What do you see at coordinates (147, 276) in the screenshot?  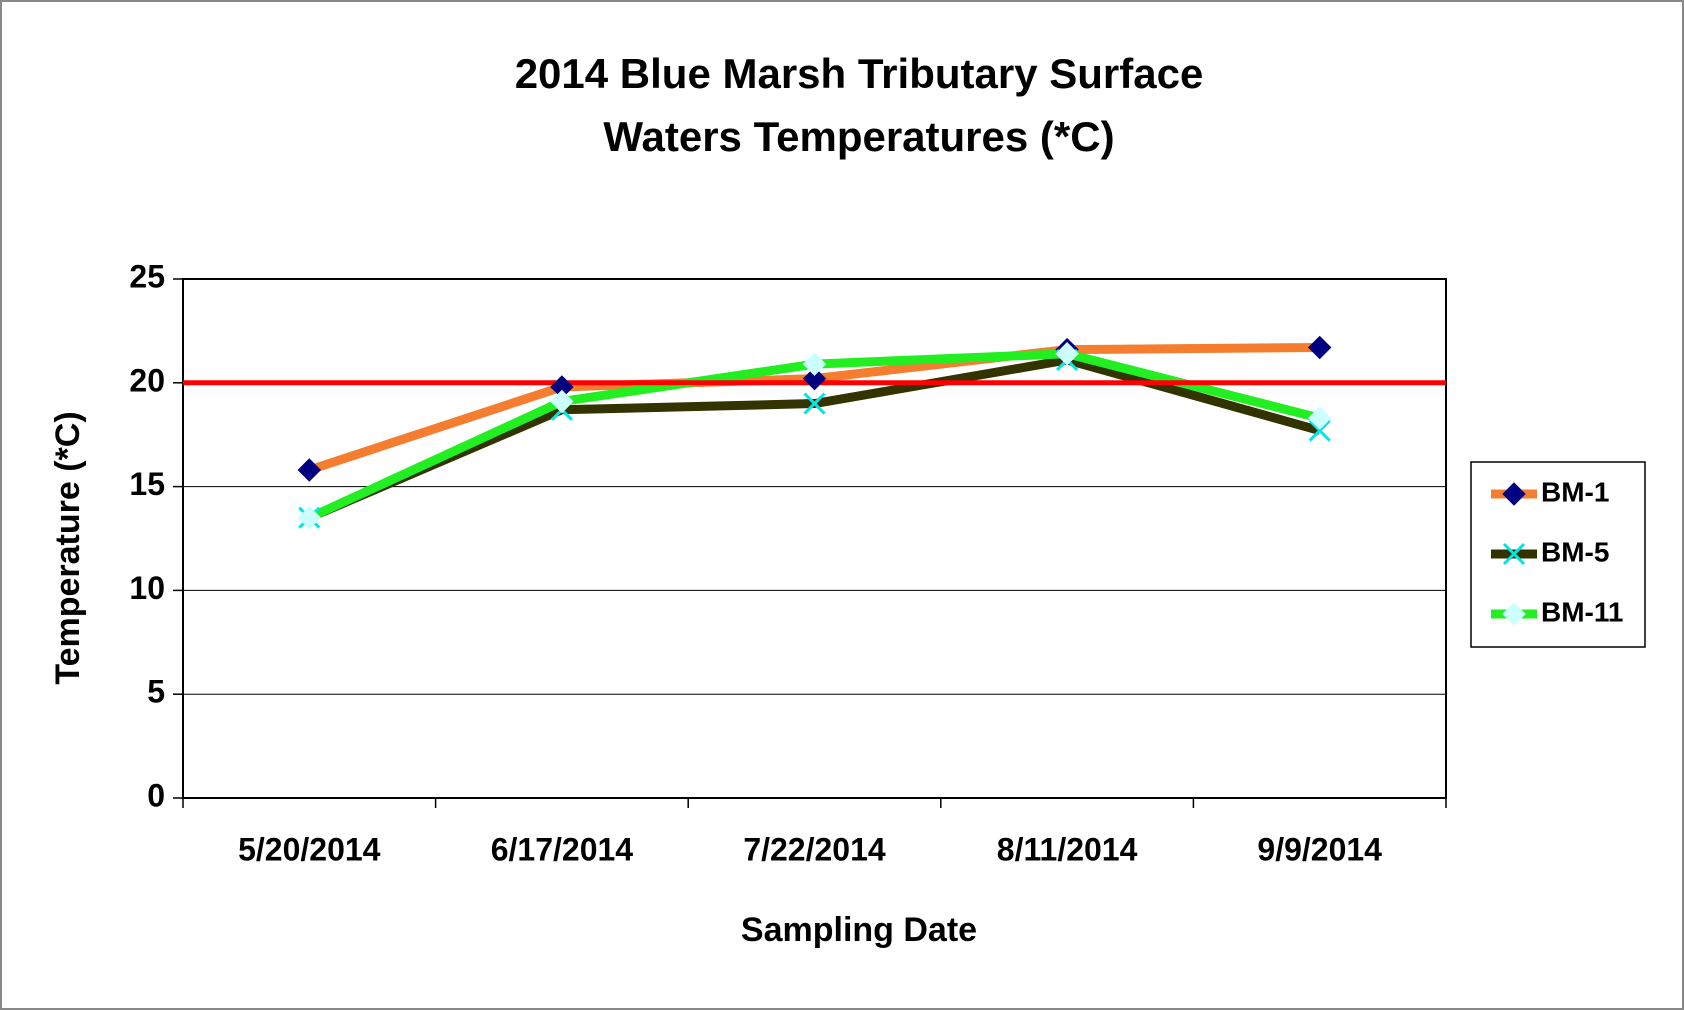 I see `y-tick-label: 25` at bounding box center [147, 276].